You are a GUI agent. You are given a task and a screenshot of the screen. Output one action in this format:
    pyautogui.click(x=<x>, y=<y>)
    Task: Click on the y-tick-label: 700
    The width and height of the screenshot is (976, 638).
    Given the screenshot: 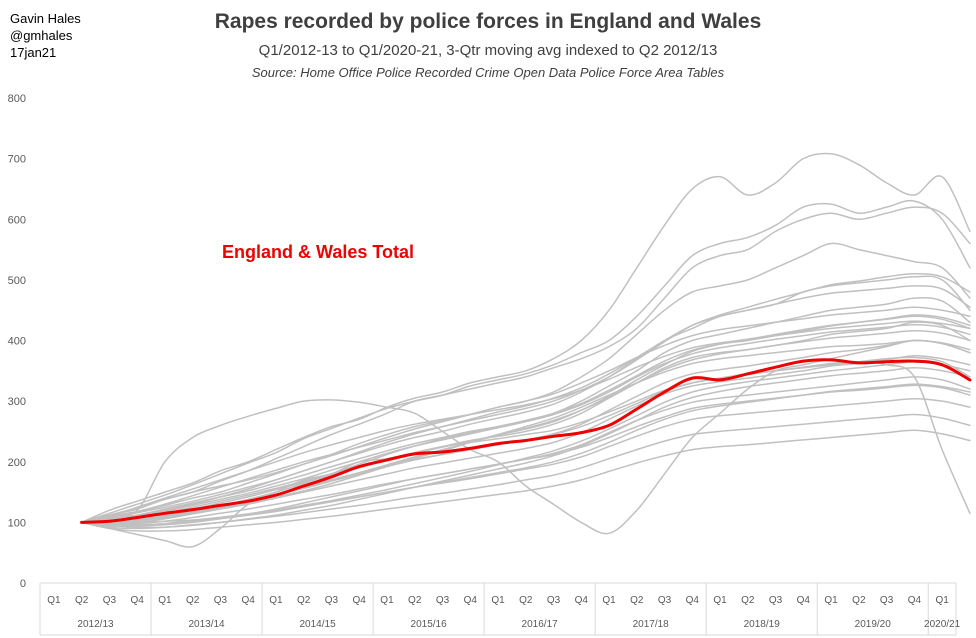 What is the action you would take?
    pyautogui.click(x=17, y=160)
    